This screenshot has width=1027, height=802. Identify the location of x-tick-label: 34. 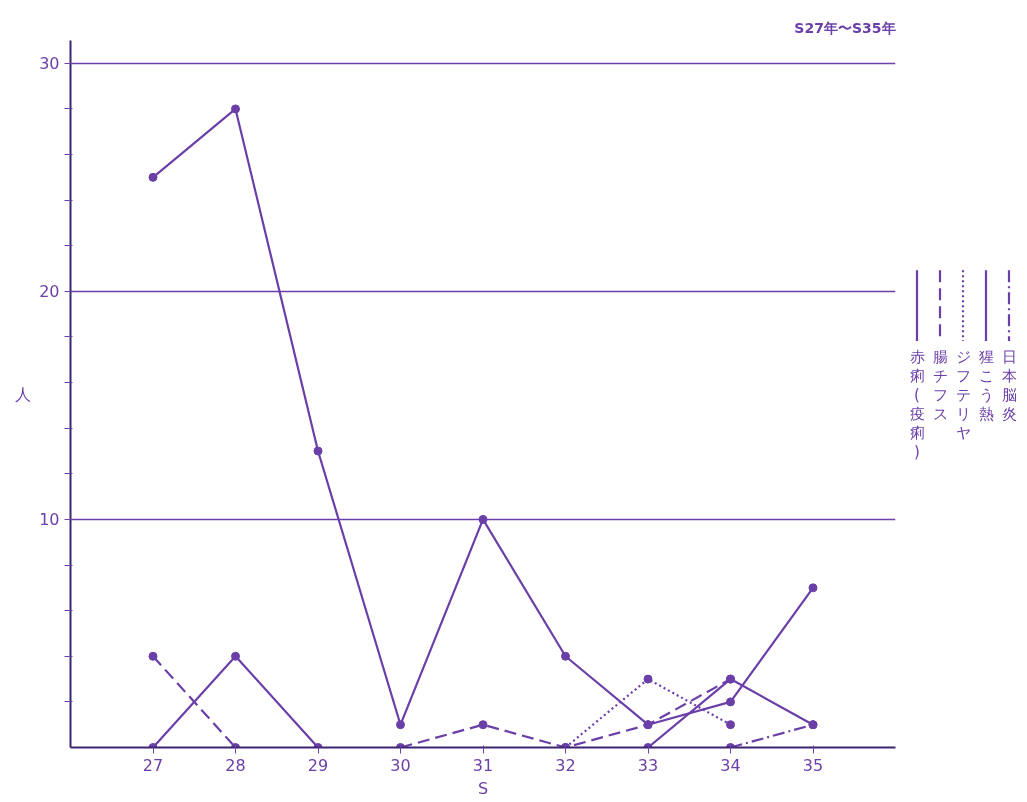
(730, 765).